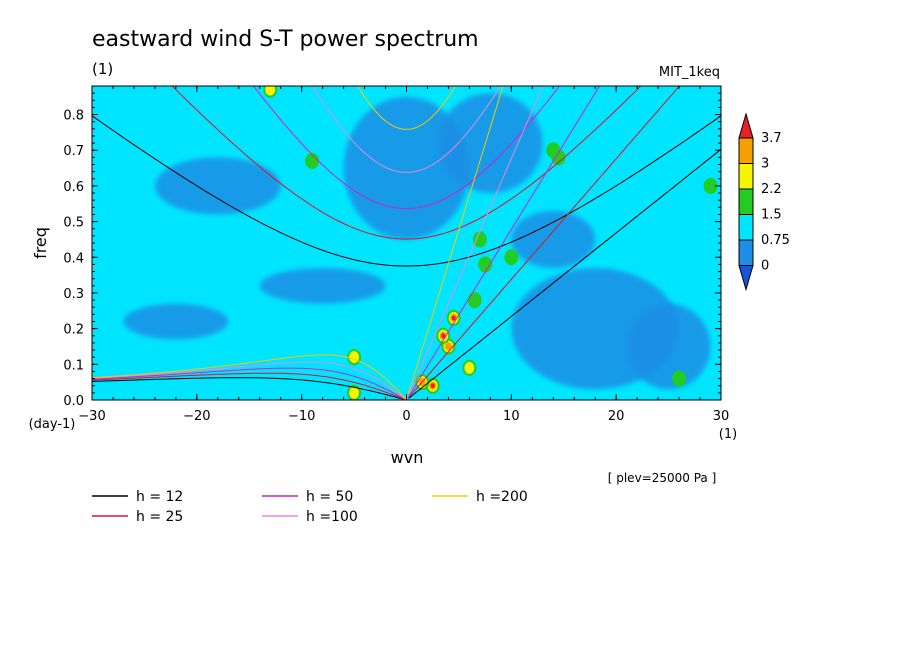  I want to click on y-tick-label: 0.7, so click(73, 151).